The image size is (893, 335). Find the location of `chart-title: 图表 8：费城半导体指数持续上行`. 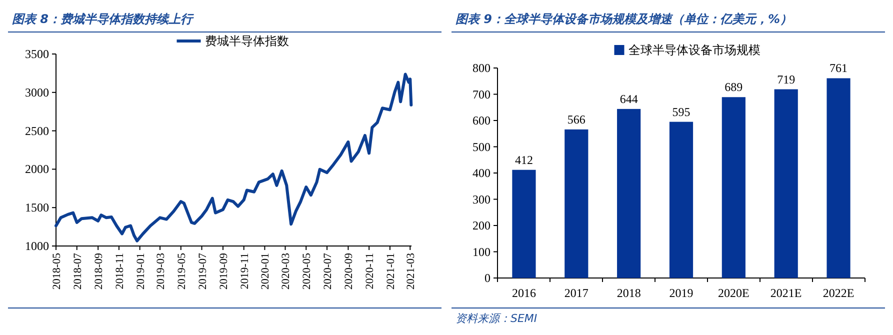

chart-title: 图表 8：费城半导体指数持续上行 is located at coordinates (103, 19).